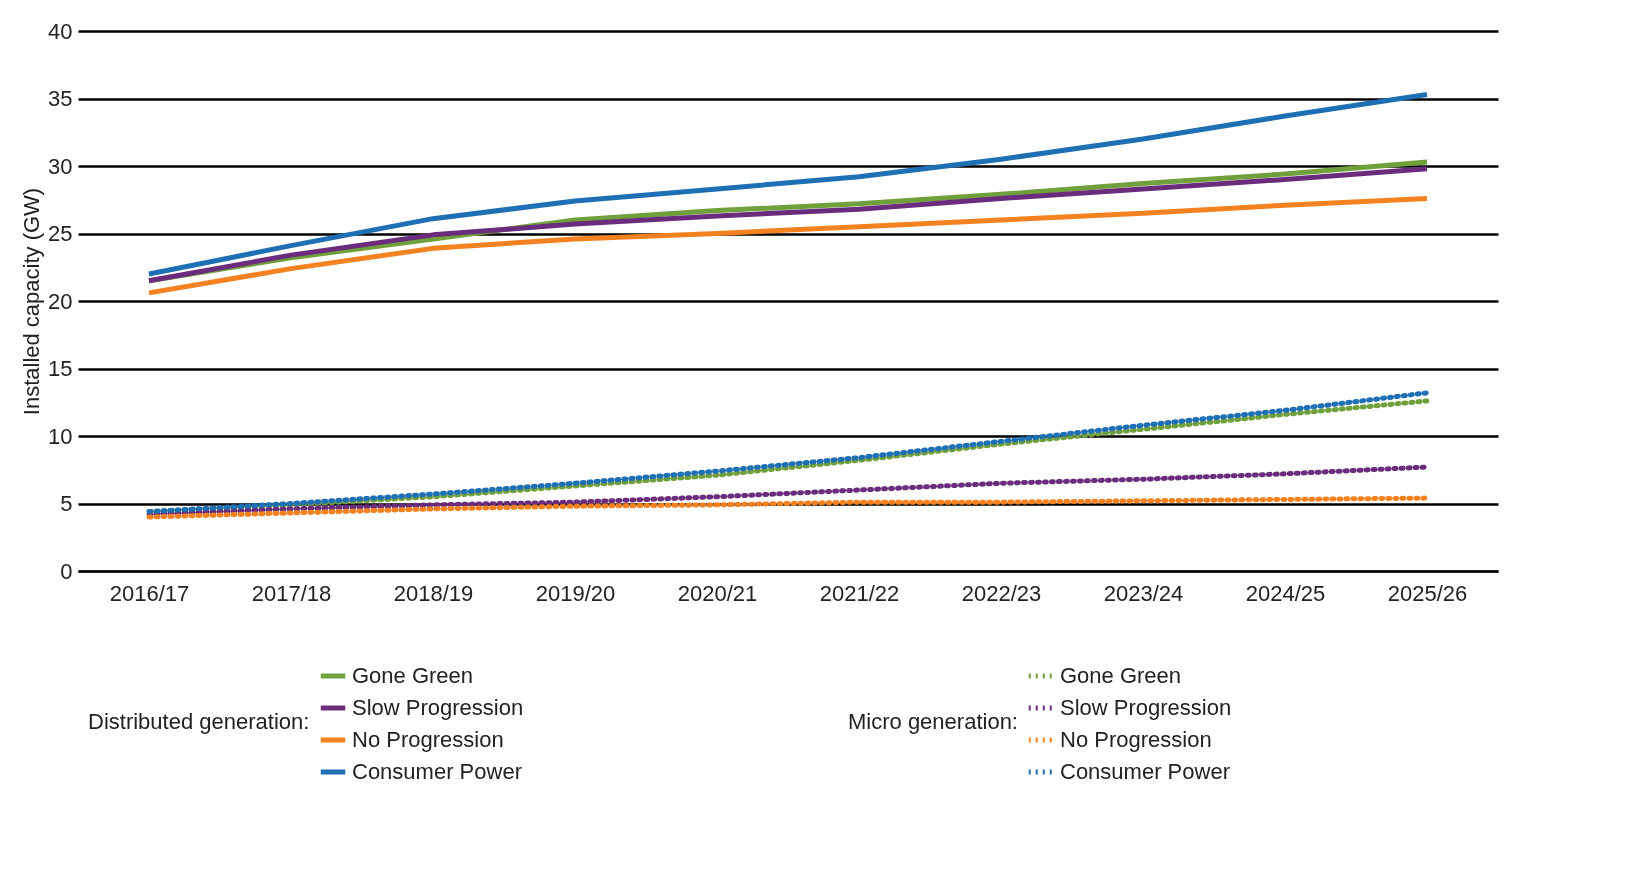 The height and width of the screenshot is (879, 1634). What do you see at coordinates (60, 98) in the screenshot?
I see `y-tick-label: 35` at bounding box center [60, 98].